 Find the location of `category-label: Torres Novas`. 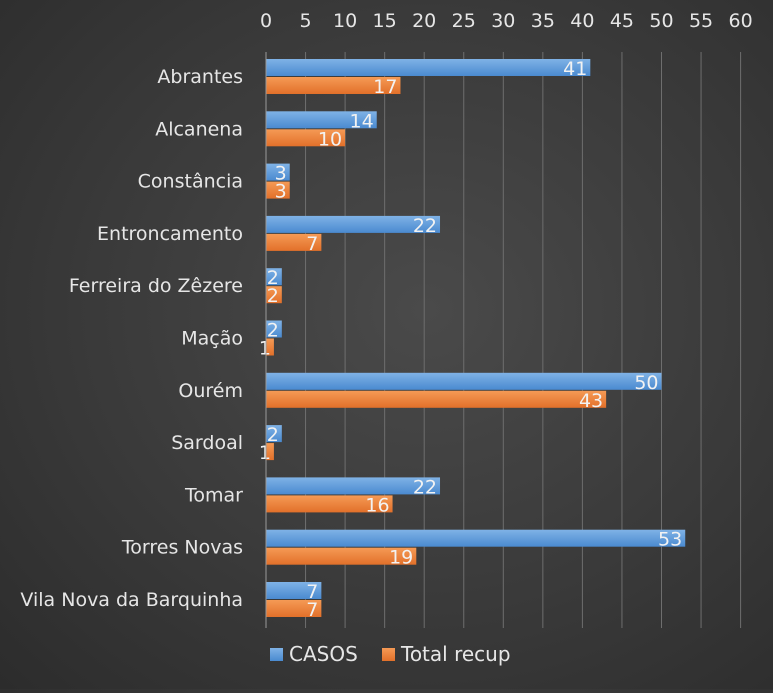

category-label: Torres Novas is located at coordinates (182, 548).